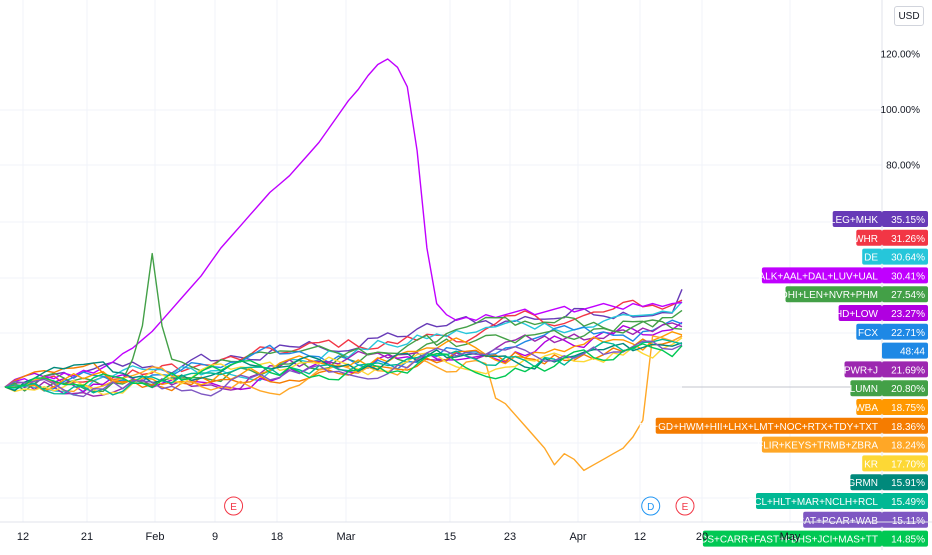  Describe the element at coordinates (903, 166) in the screenshot. I see `y-tick-label: 80.00%` at that location.